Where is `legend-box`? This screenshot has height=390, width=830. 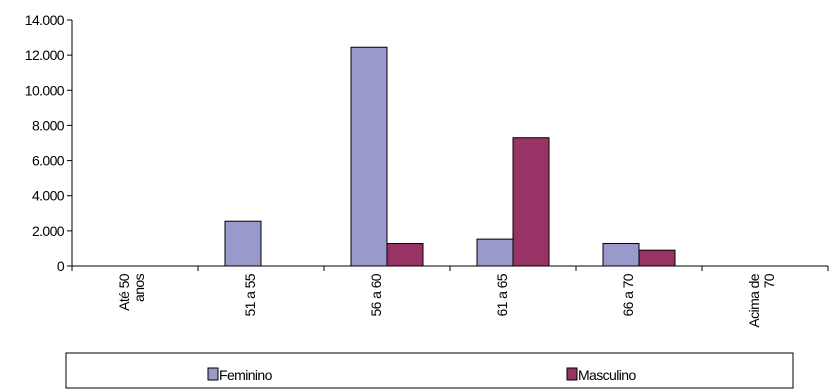 legend-box is located at coordinates (429, 370).